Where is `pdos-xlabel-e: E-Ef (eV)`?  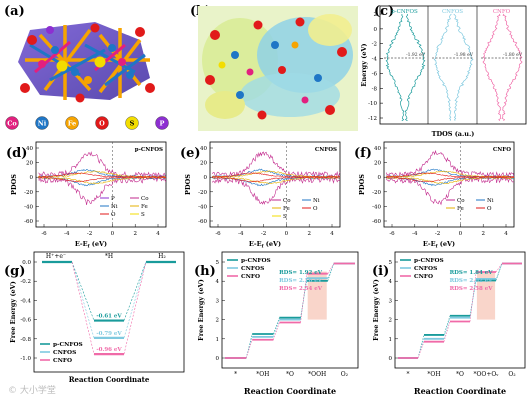 pdos-xlabel-e: E-Ef (eV) is located at coordinates (265, 245).